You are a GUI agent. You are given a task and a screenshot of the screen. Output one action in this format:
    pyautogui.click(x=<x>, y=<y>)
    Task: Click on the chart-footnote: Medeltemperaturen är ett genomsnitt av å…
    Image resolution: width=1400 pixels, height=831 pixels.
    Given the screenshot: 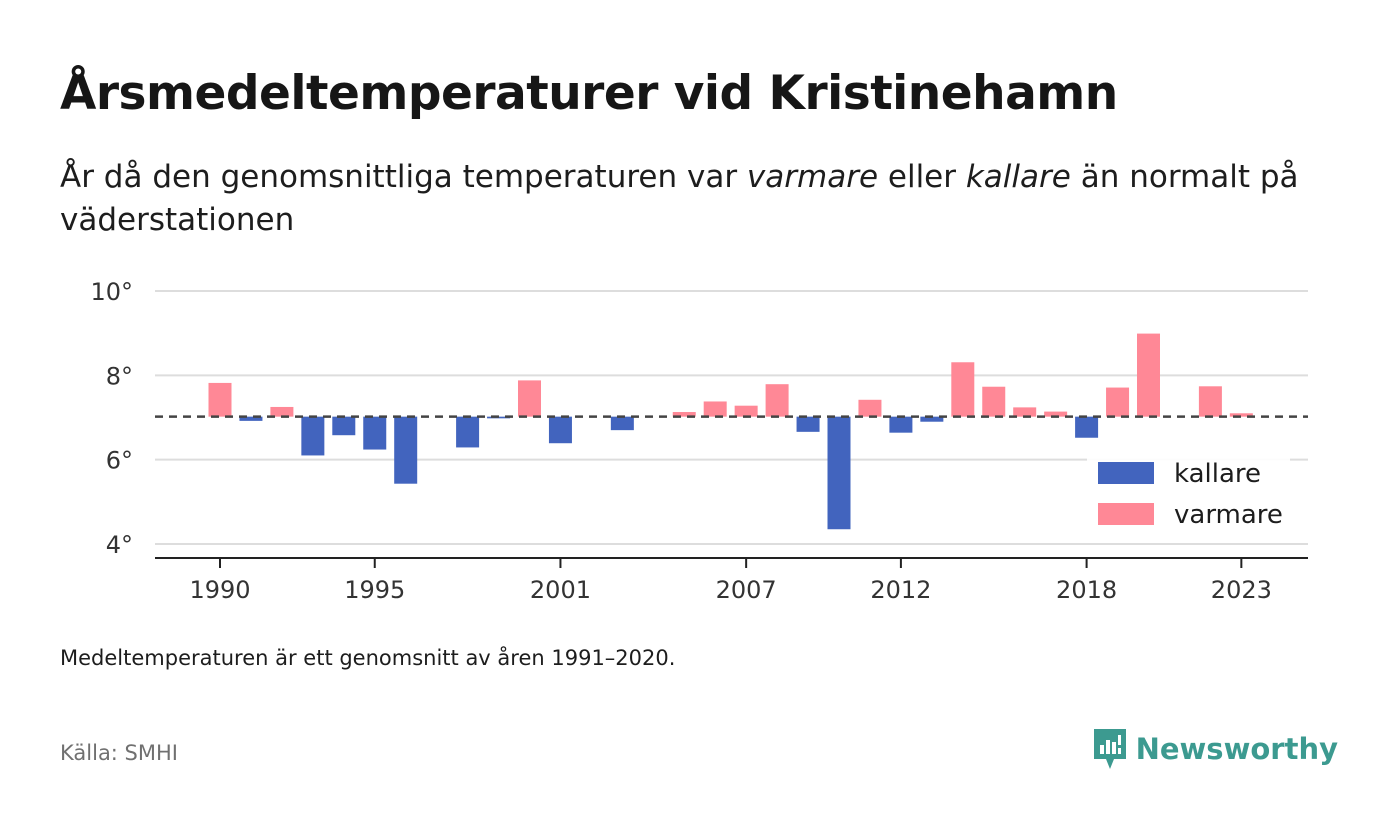 What is the action you would take?
    pyautogui.click(x=368, y=658)
    